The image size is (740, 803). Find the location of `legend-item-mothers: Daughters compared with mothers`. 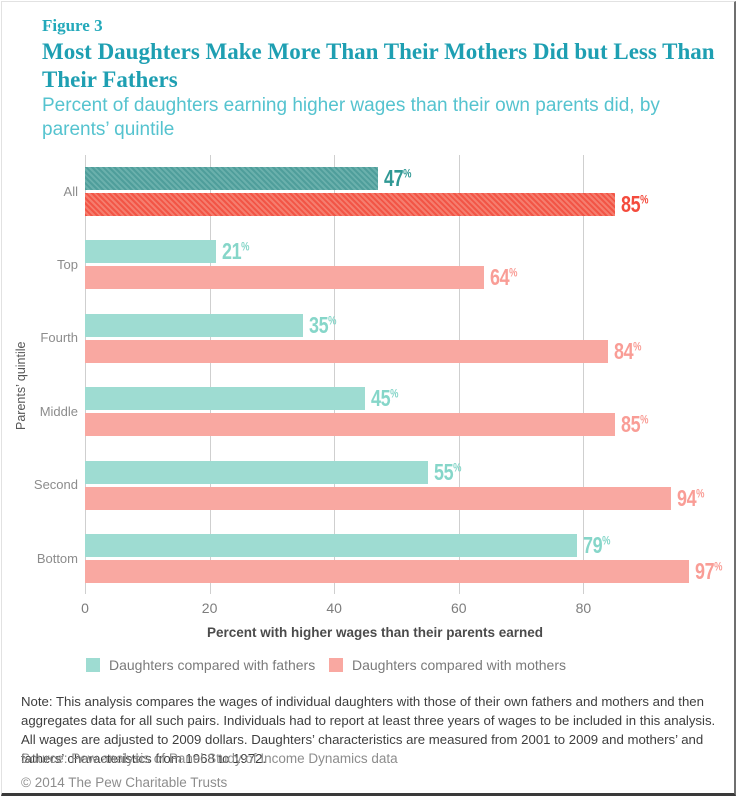

legend-item-mothers: Daughters compared with mothers is located at coordinates (447, 665).